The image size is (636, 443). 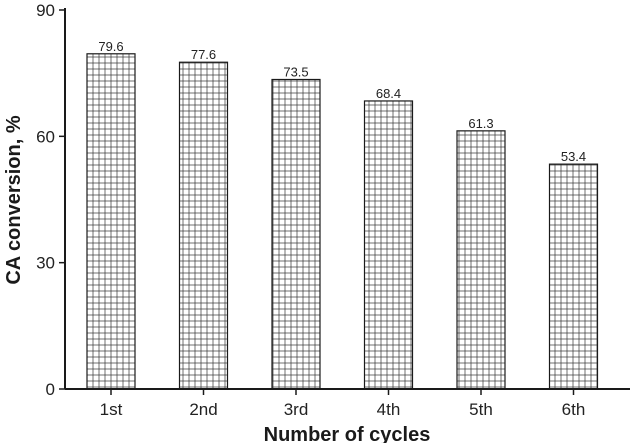 I want to click on x-axis-title: Number of cycles, so click(x=347, y=433).